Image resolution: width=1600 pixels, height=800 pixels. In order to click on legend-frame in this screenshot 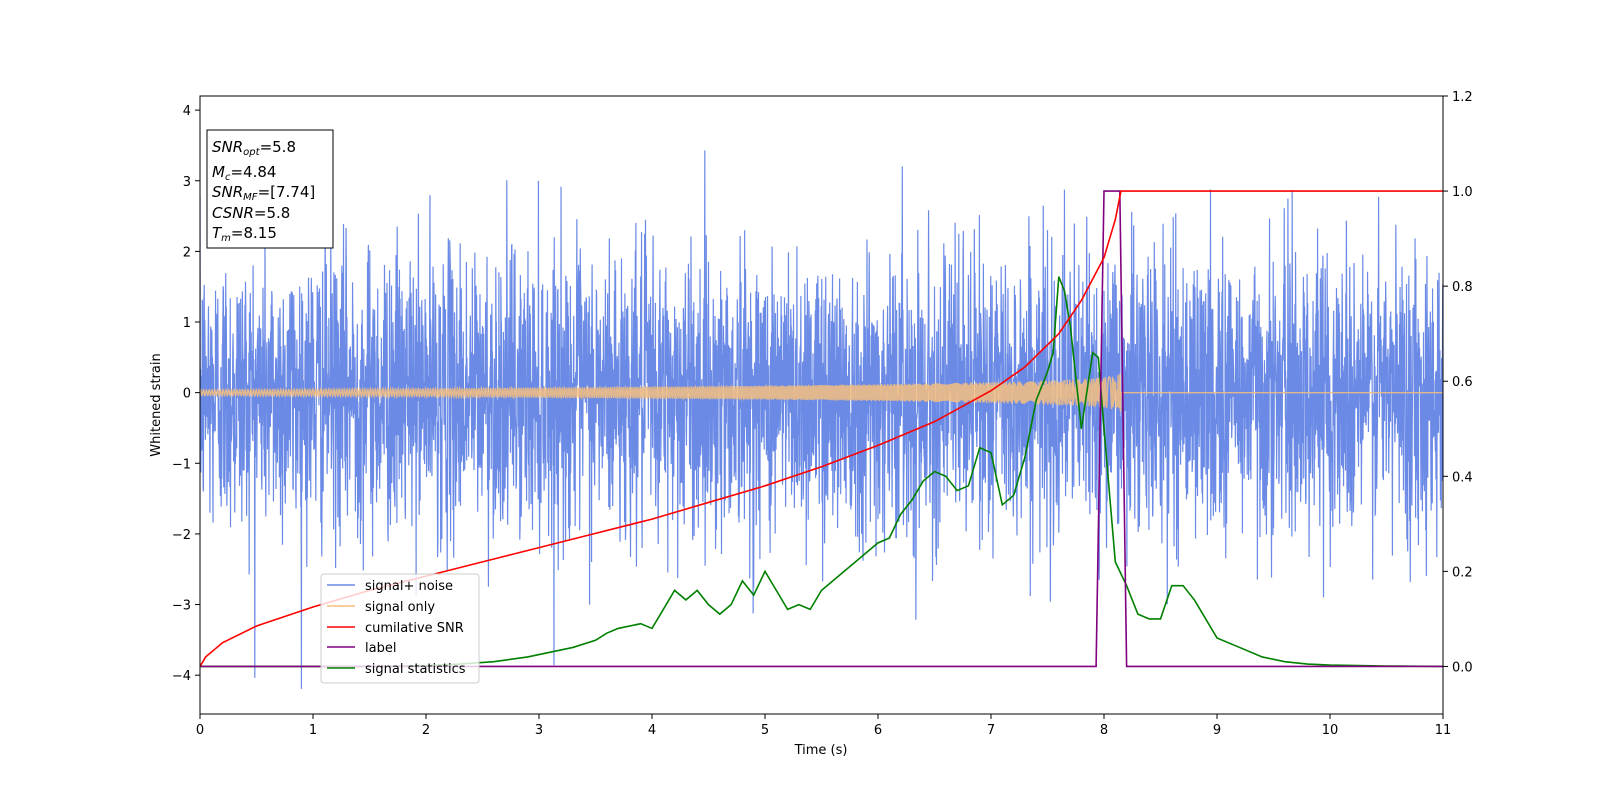, I will do `click(400, 628)`.